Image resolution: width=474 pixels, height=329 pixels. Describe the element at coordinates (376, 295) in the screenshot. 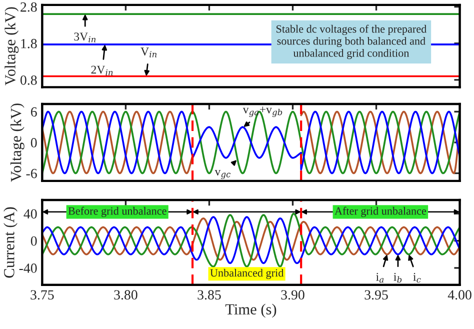

I see `x-tick-label: 3.95` at that location.